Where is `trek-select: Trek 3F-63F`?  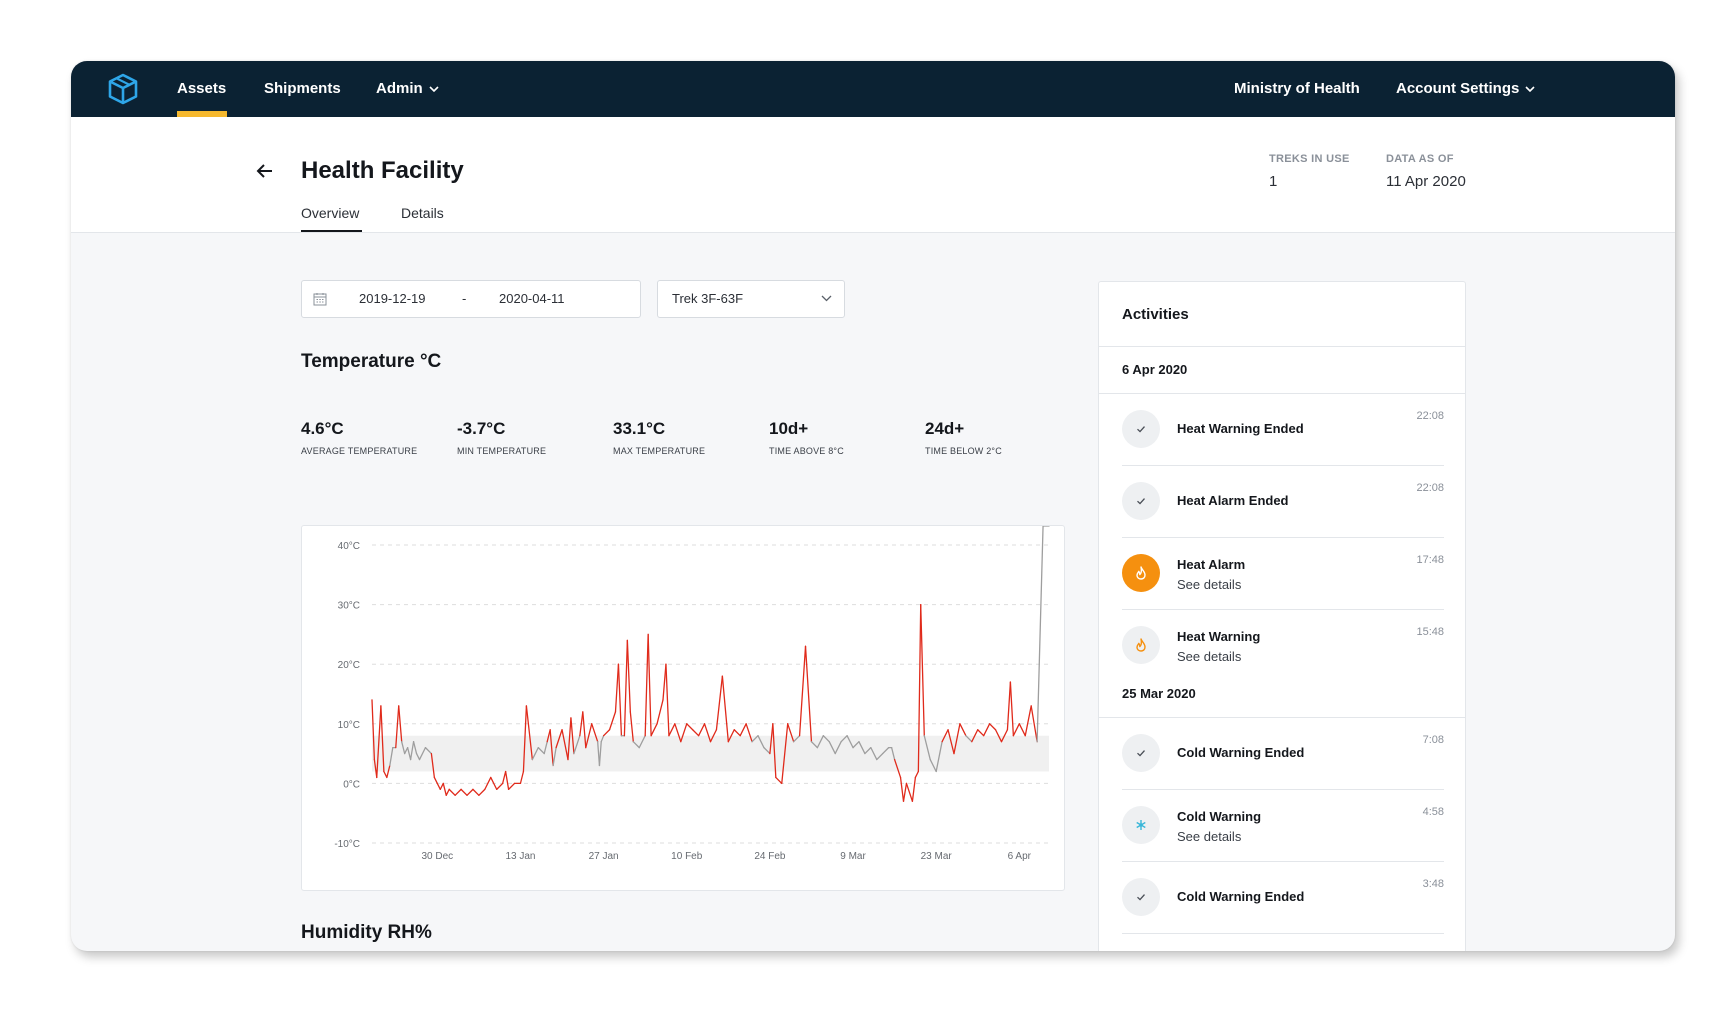 trek-select: Trek 3F-63F is located at coordinates (751, 299).